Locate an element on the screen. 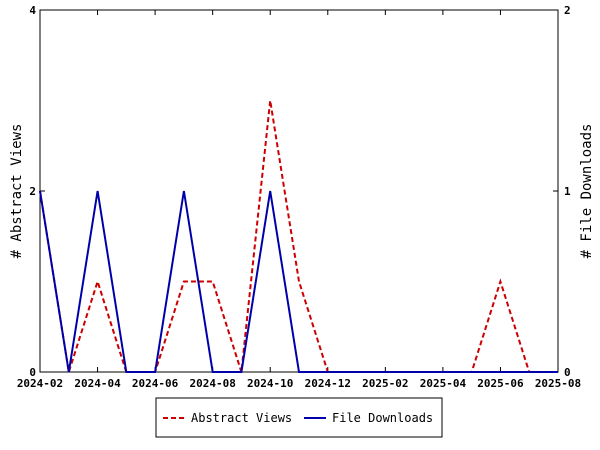 The image size is (600, 450). y-right-tick-label: 1 is located at coordinates (567, 191).